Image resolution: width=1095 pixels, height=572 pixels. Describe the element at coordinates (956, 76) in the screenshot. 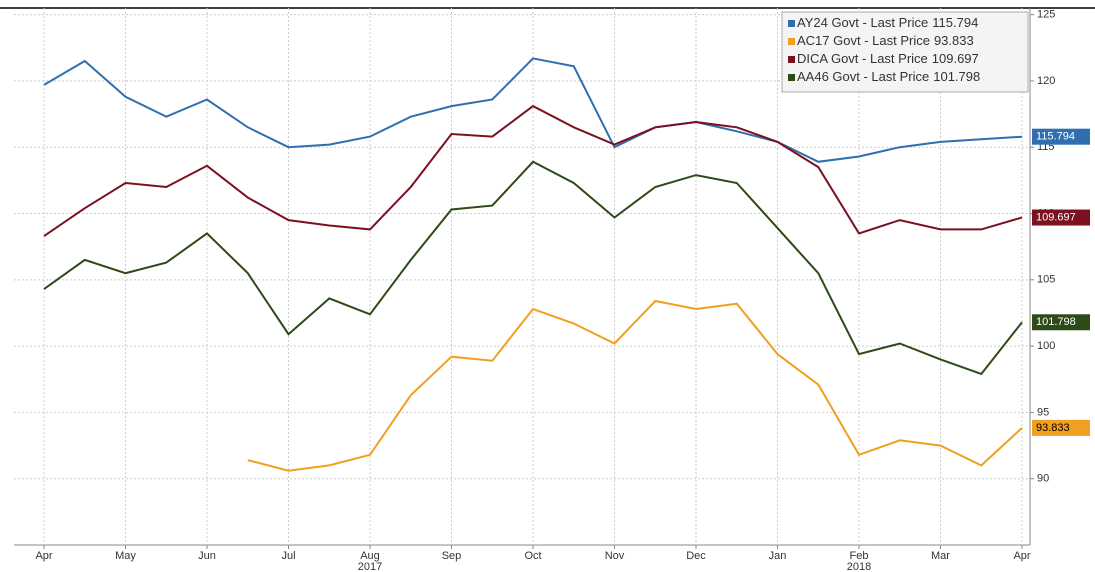

I see `legend-value: 101.798` at that location.